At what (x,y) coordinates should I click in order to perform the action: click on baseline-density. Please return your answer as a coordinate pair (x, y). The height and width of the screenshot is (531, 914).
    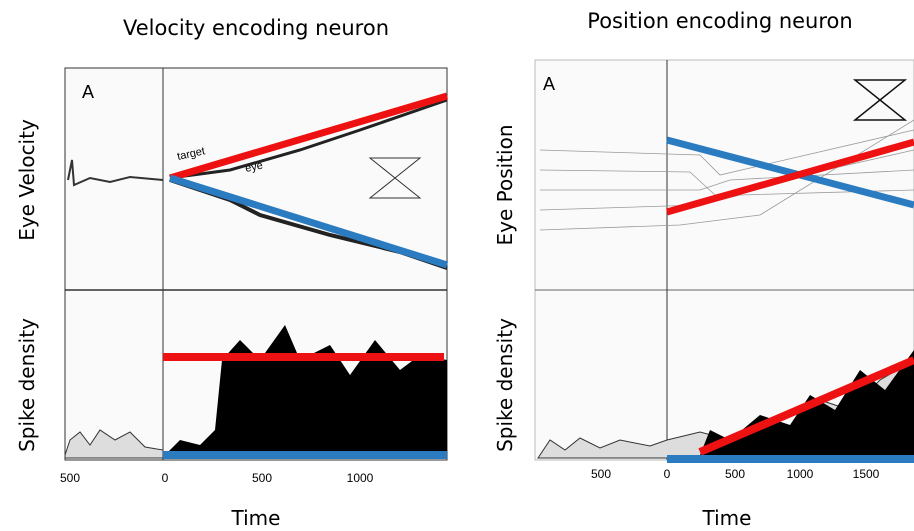
    Looking at the image, I should click on (114, 444).